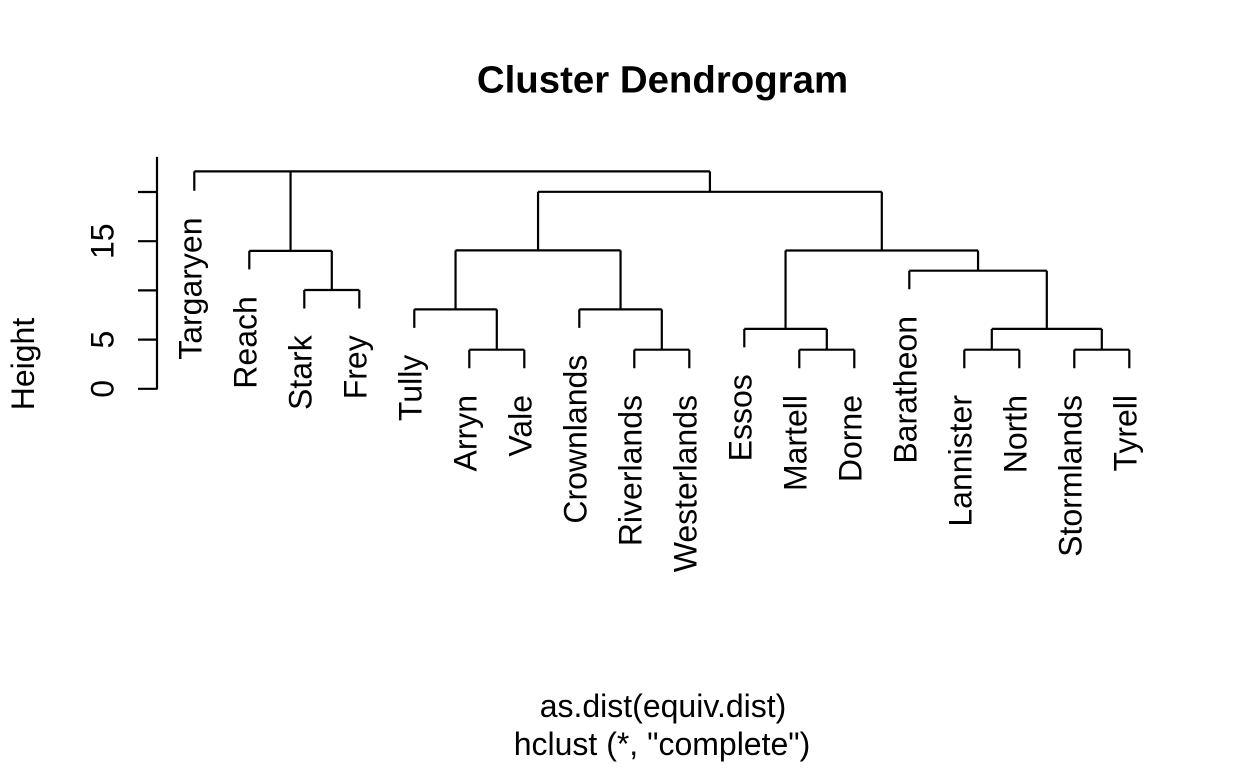 This screenshot has height=768, width=1248. I want to click on svg-text: Stark, so click(301, 372).